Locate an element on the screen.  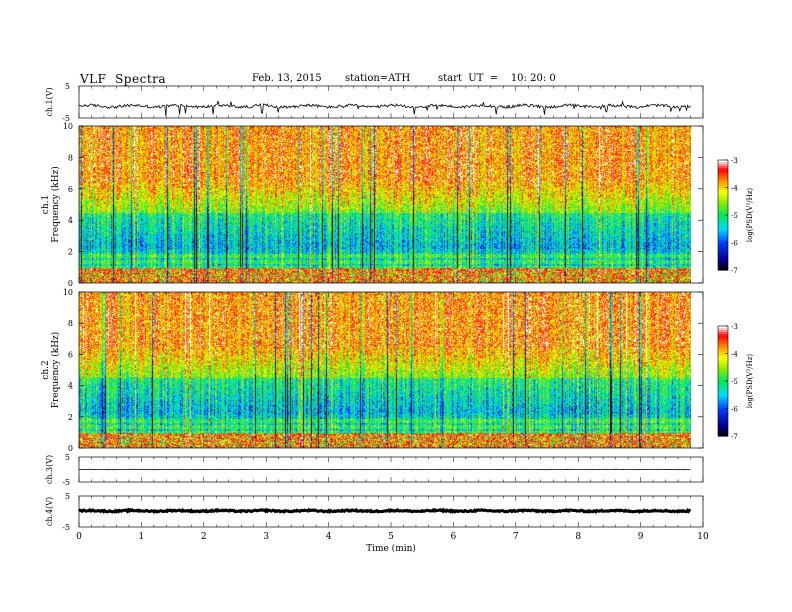
ch1-waveform-panel: 5 -5 ch.1(V) is located at coordinates (374, 102).